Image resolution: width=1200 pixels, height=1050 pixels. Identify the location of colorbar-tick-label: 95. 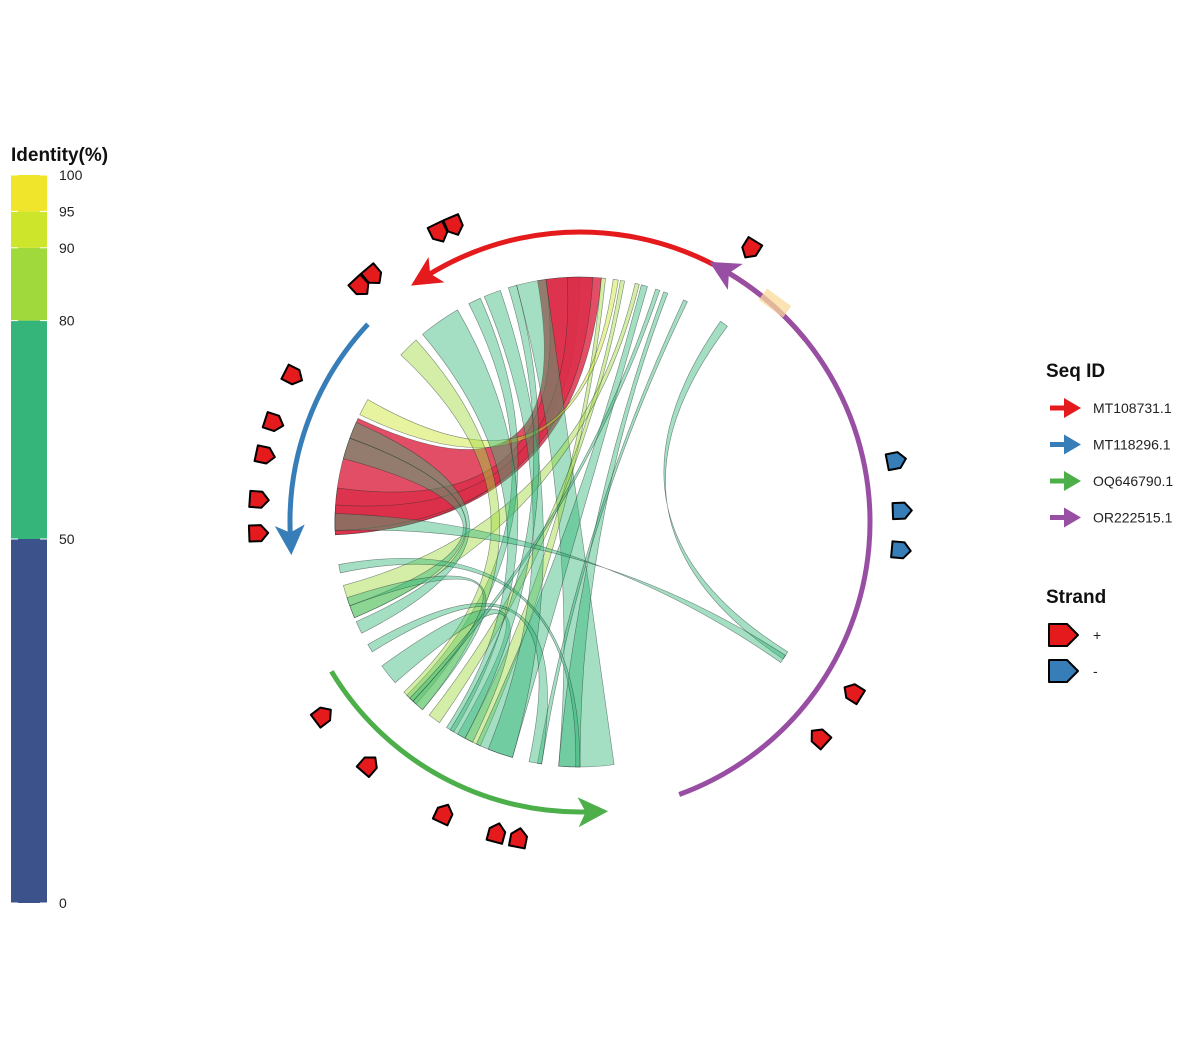
(67, 211).